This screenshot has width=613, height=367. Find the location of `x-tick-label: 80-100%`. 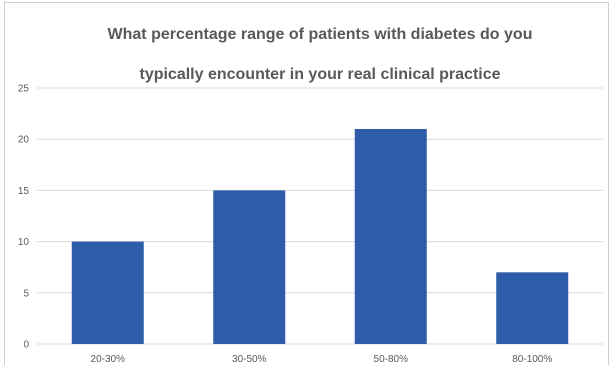

x-tick-label: 80-100% is located at coordinates (532, 359).